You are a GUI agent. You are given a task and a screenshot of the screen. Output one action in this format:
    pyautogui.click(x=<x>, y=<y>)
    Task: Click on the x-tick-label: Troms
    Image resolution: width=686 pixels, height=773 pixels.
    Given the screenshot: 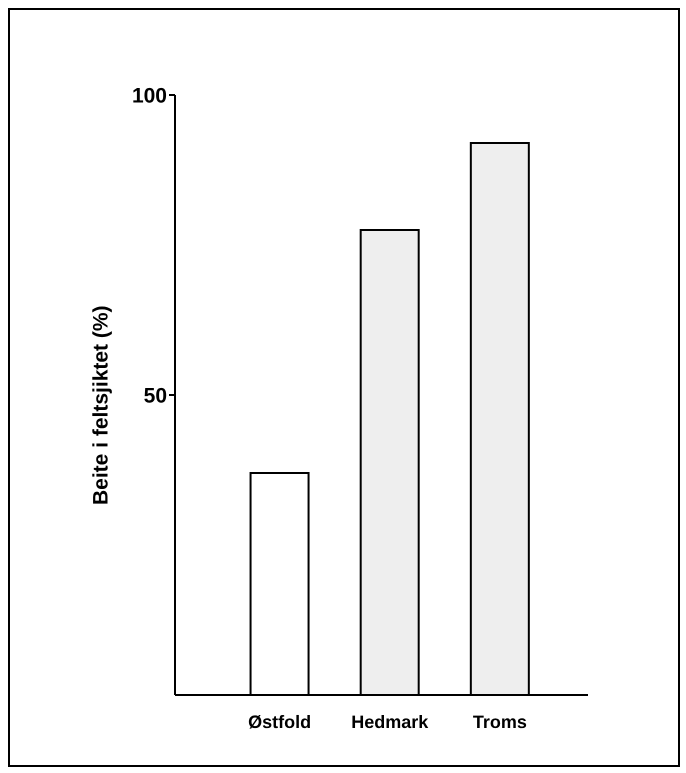 What is the action you would take?
    pyautogui.click(x=499, y=722)
    